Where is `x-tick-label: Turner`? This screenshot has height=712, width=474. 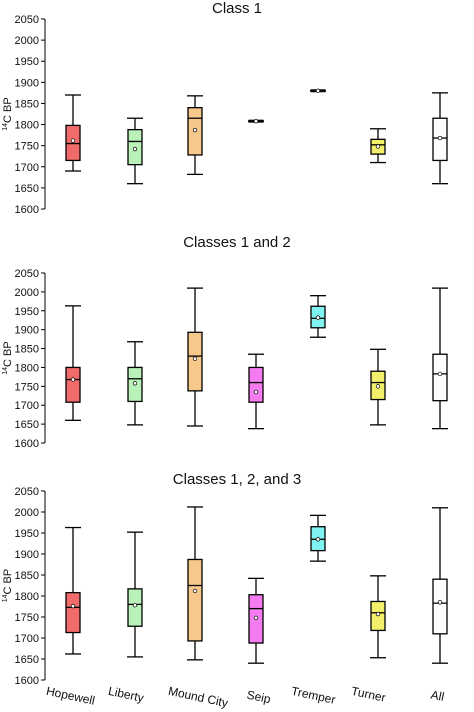
x-tick-label: Turner is located at coordinates (368, 694).